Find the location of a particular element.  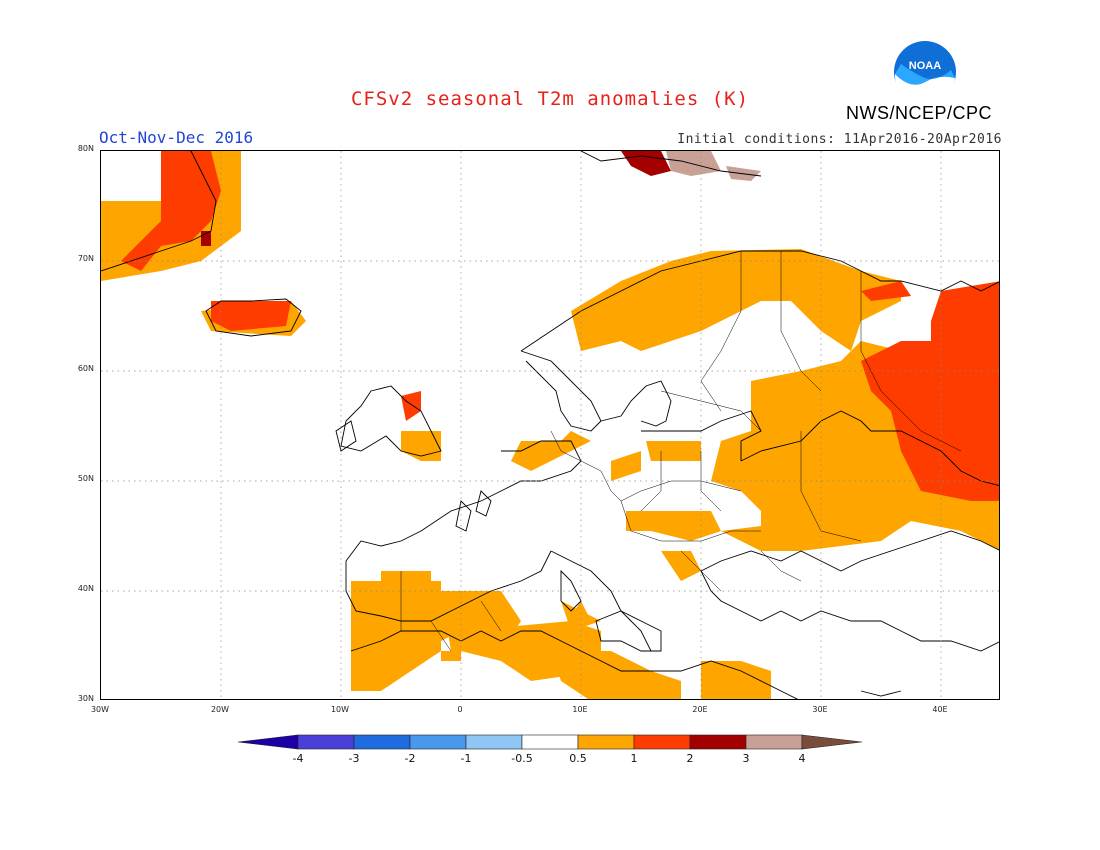

initial-conditions-label: Initial conditions: 11Apr2016-20Apr2016 is located at coordinates (839, 139).